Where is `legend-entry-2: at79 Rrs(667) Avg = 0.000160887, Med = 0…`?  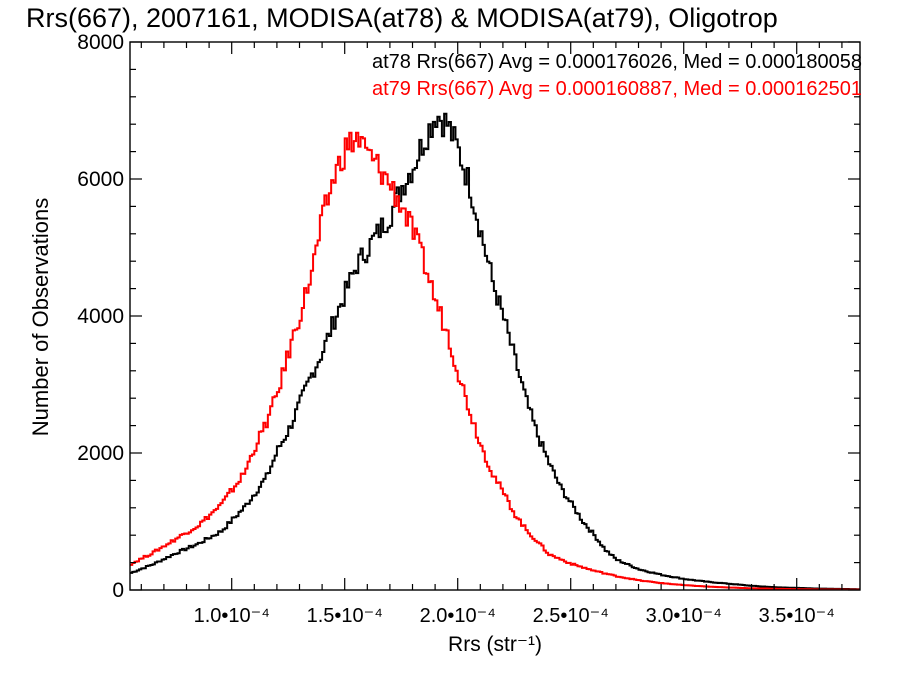
legend-entry-2: at79 Rrs(667) Avg = 0.000160887, Med = 0… is located at coordinates (617, 89).